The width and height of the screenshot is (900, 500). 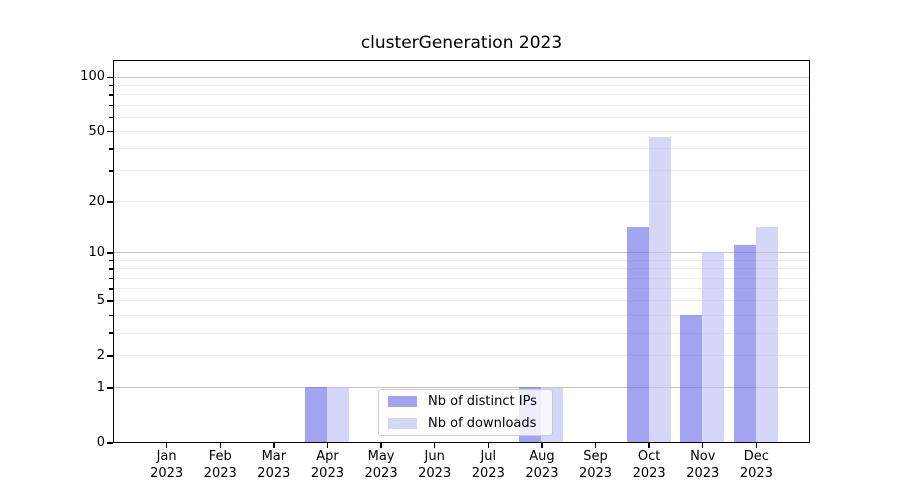 I want to click on y-tick-label: 50, so click(x=96, y=131).